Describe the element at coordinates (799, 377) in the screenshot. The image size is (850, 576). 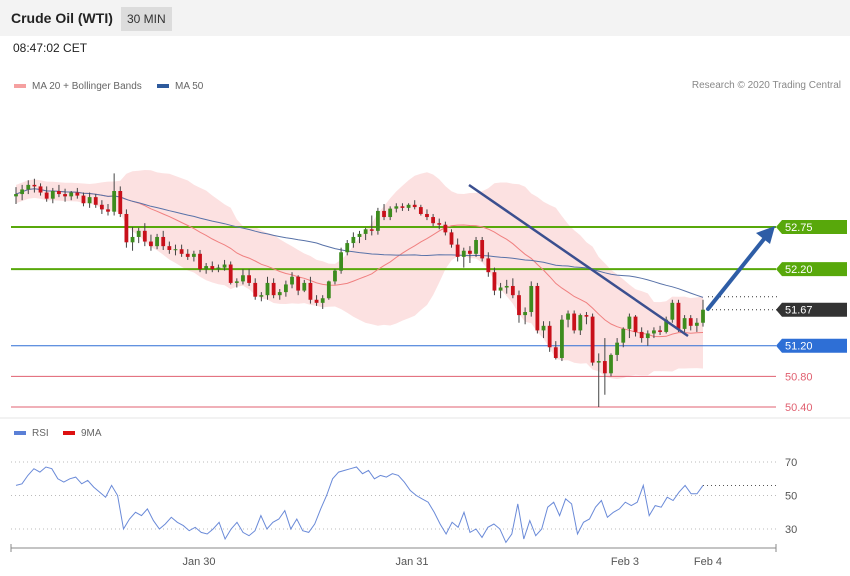
I see `level-label: 50.80` at that location.